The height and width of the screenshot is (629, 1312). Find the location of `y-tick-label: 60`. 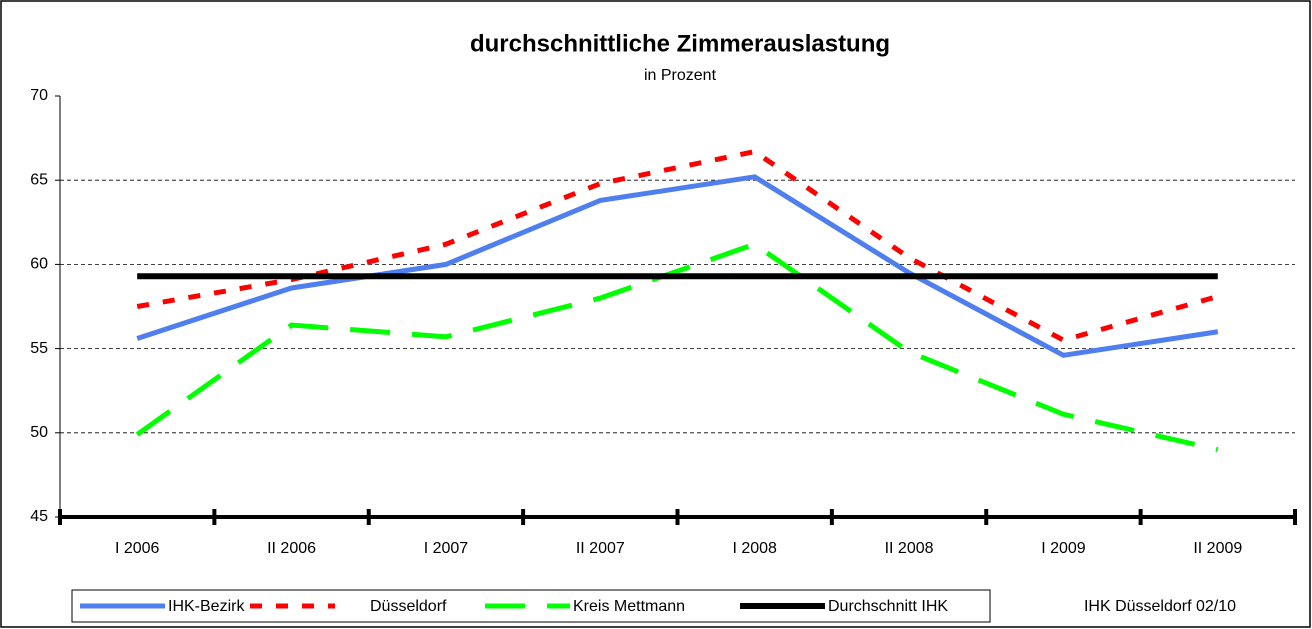

y-tick-label: 60 is located at coordinates (39, 264).